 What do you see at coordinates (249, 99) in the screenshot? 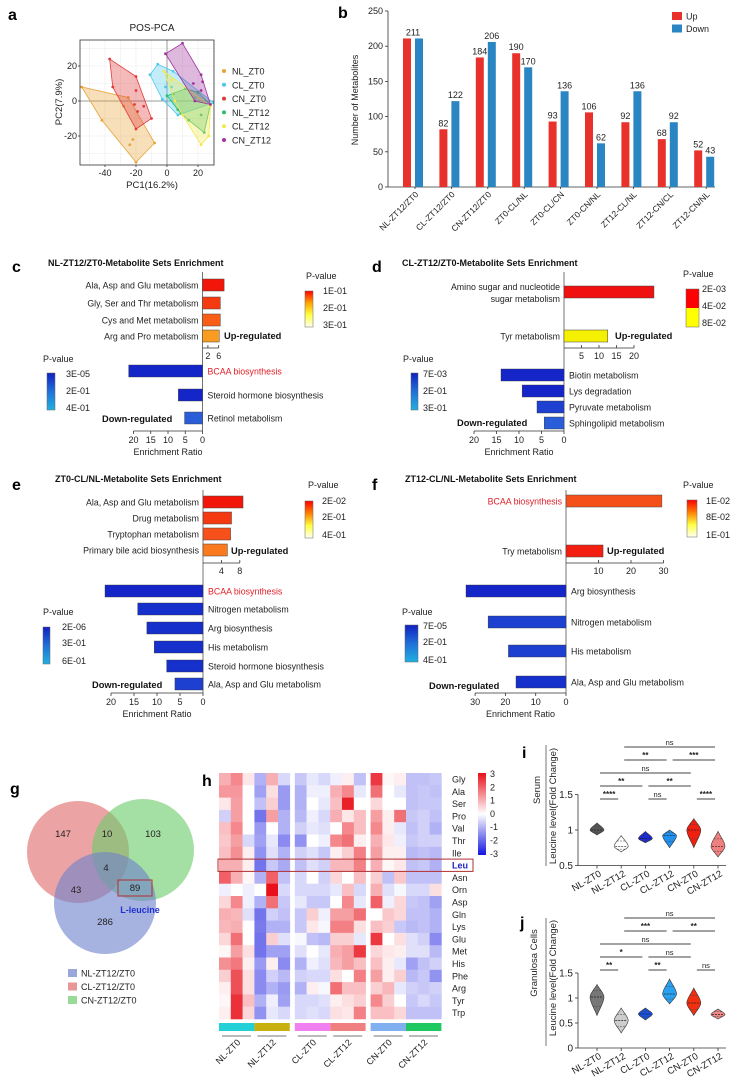
I see `legend-label: CN_ZT0` at bounding box center [249, 99].